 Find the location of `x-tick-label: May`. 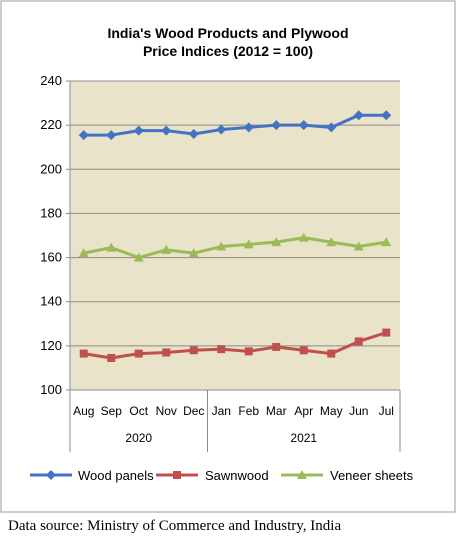

x-tick-label: May is located at coordinates (331, 411).